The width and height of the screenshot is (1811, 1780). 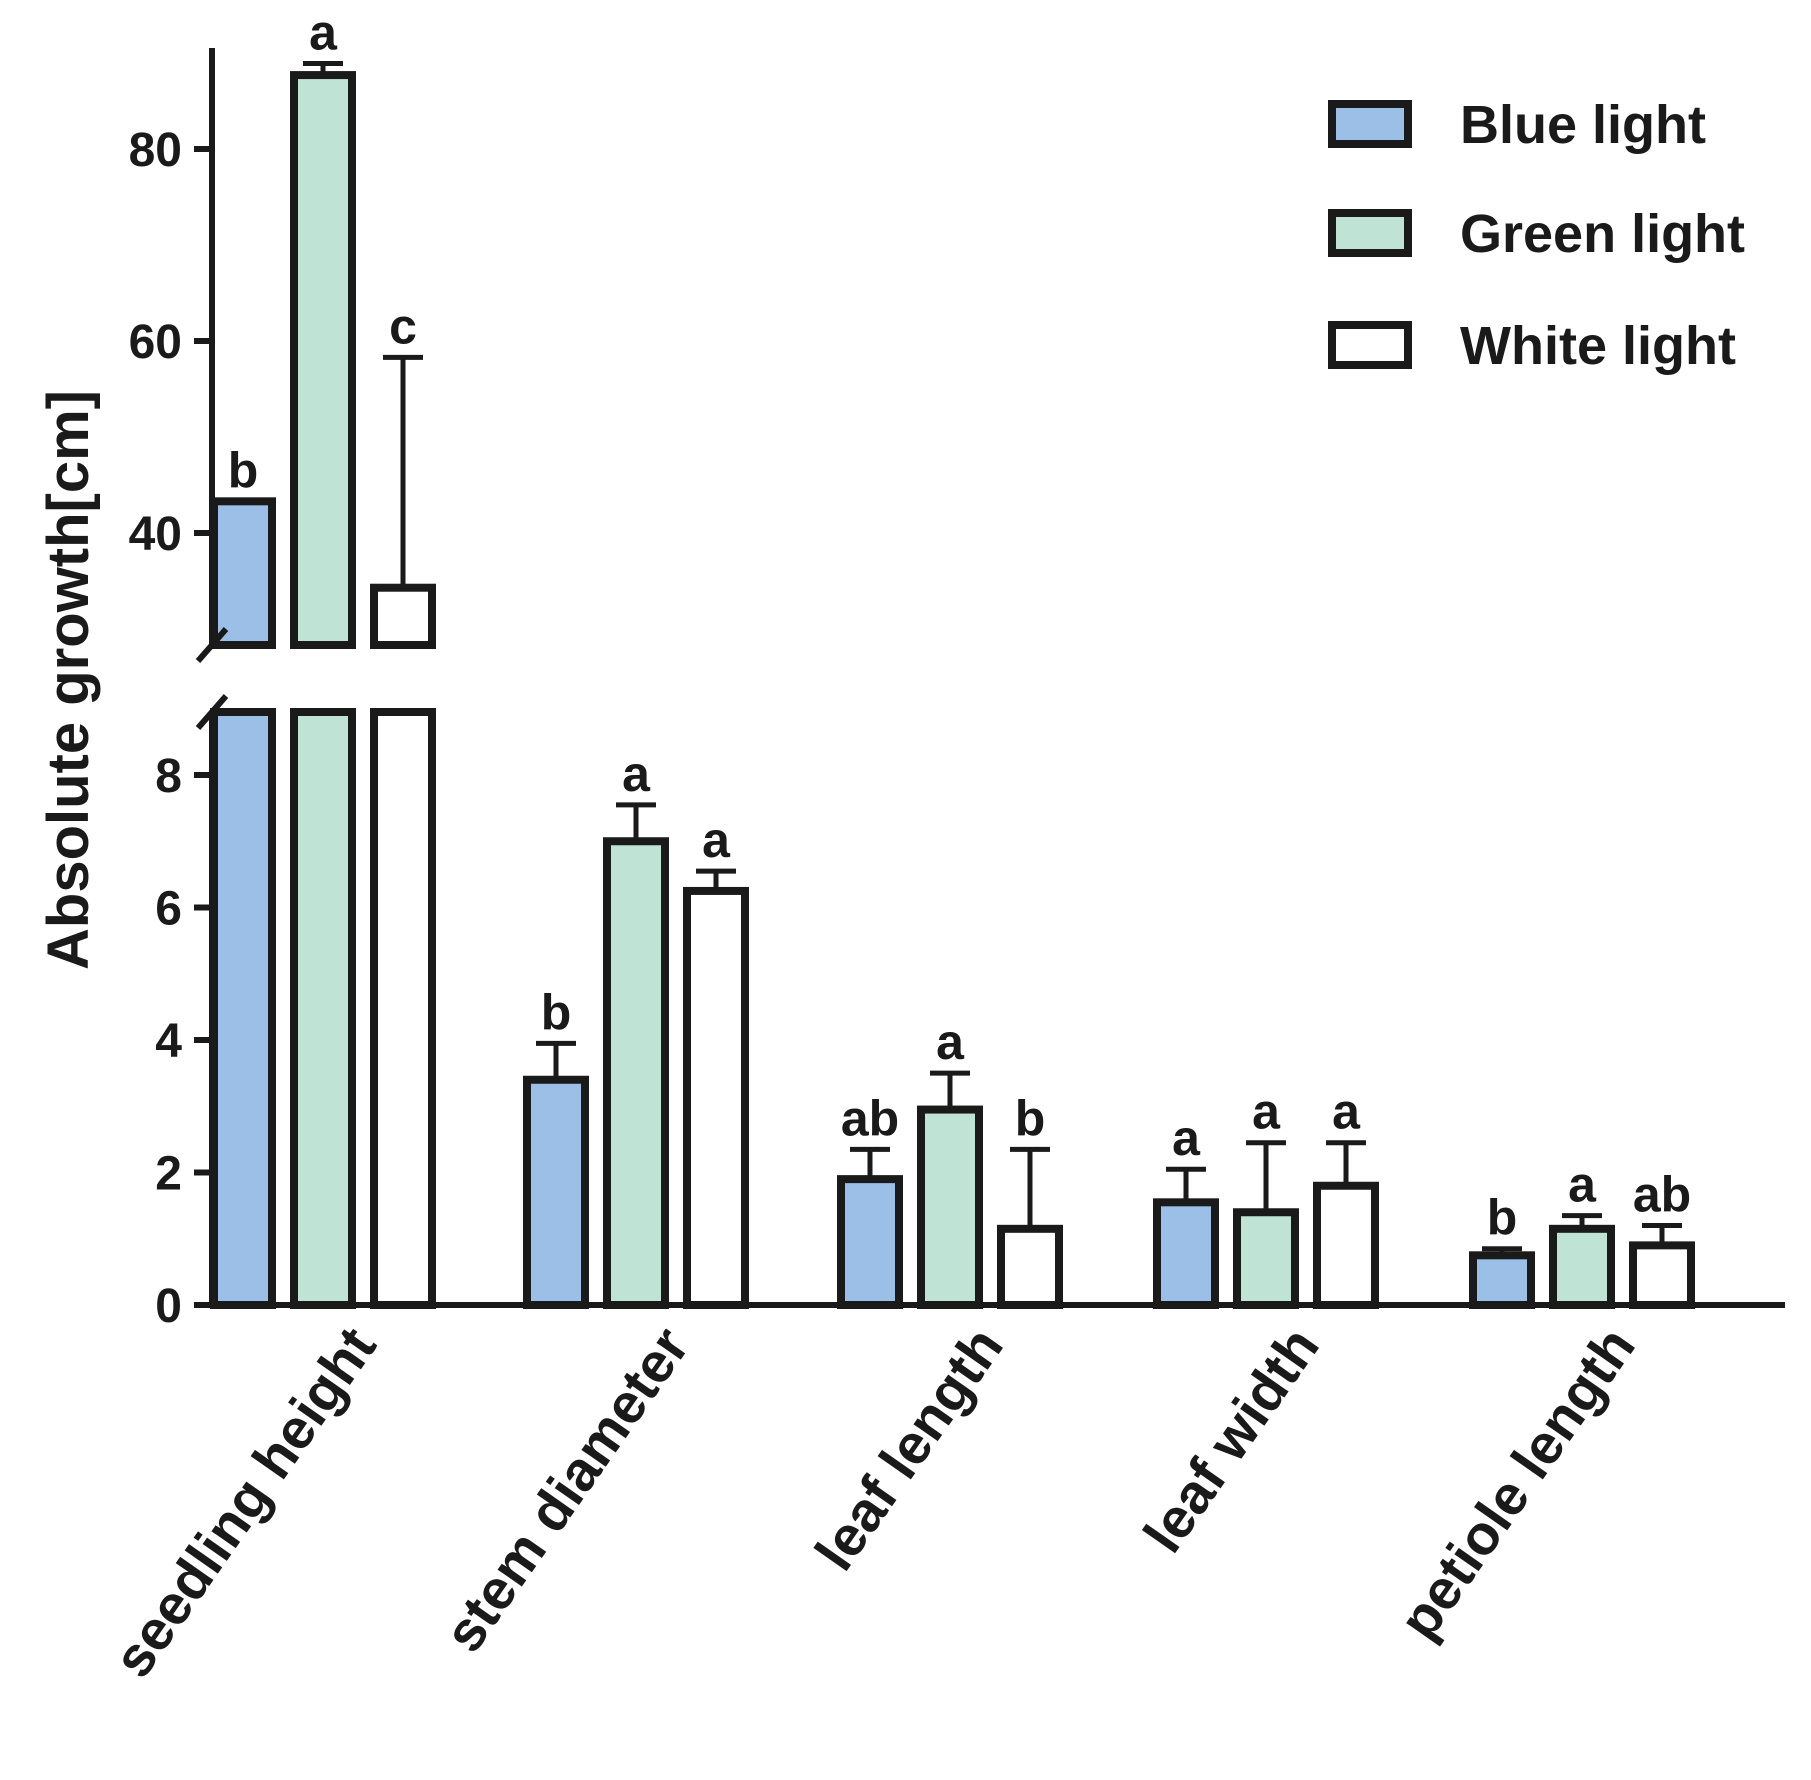 I want to click on legend-label-blue-light: Blue light, so click(x=1583, y=125).